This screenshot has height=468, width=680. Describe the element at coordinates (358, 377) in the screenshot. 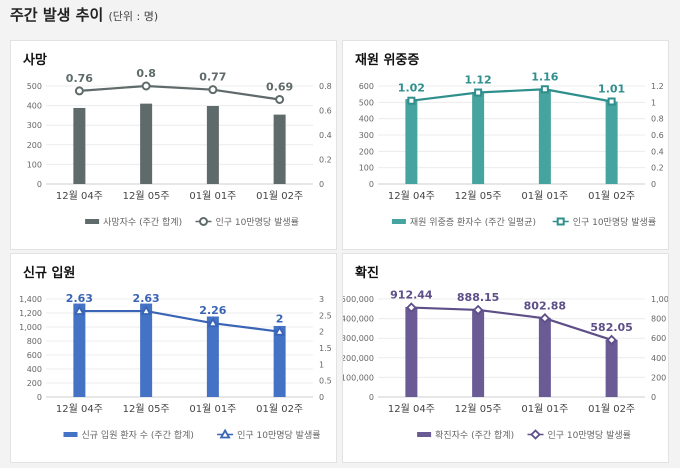

I see `y-tick-label: 100,000` at that location.